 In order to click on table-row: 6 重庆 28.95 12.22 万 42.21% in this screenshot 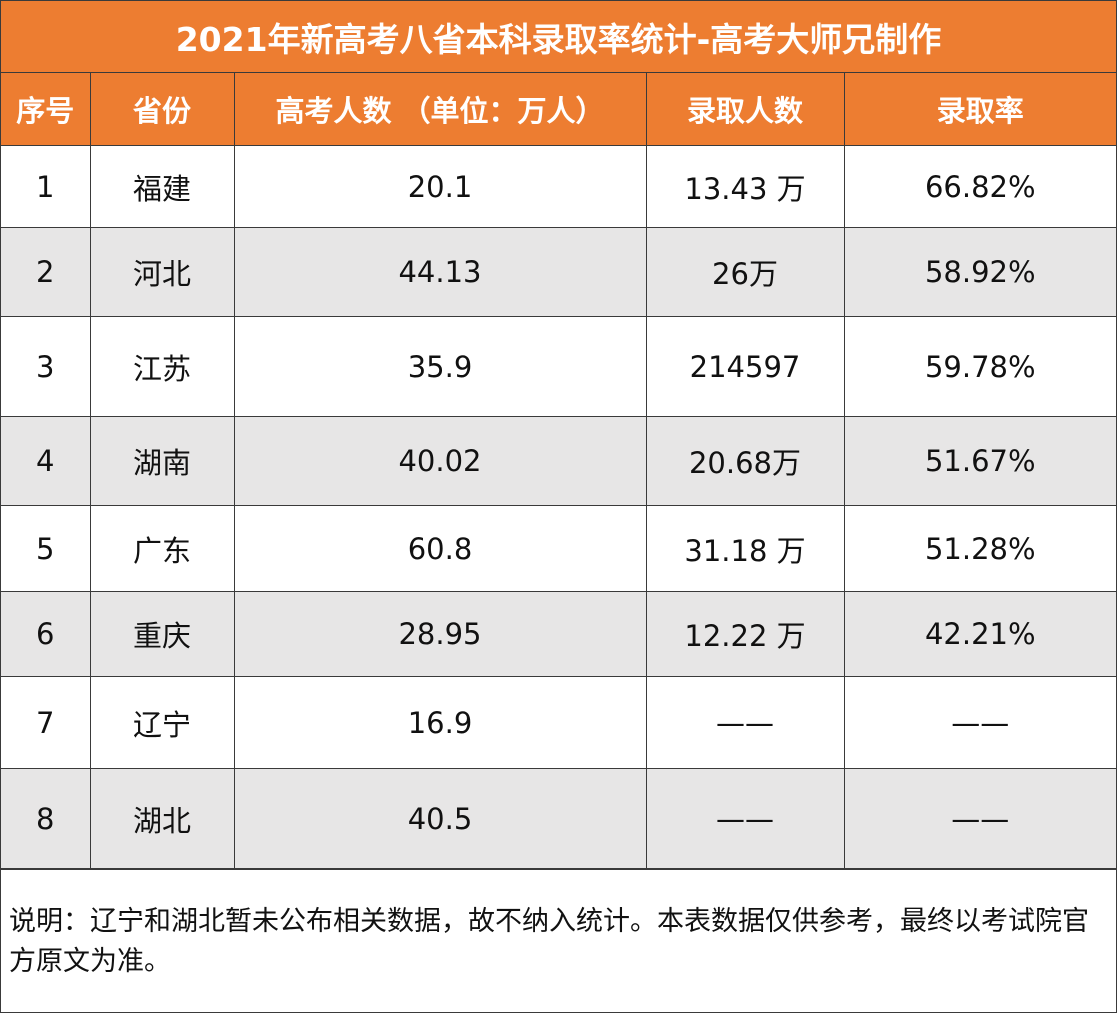, I will do `click(558, 634)`.